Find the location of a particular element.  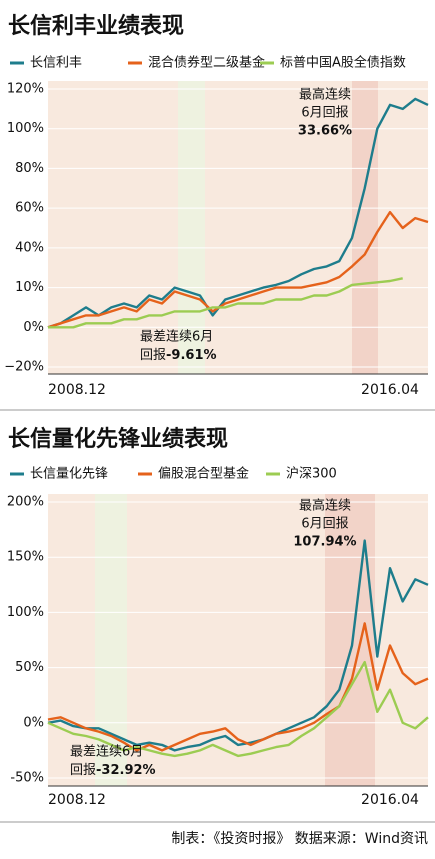

y-tick-label: 80% is located at coordinates (29, 168).